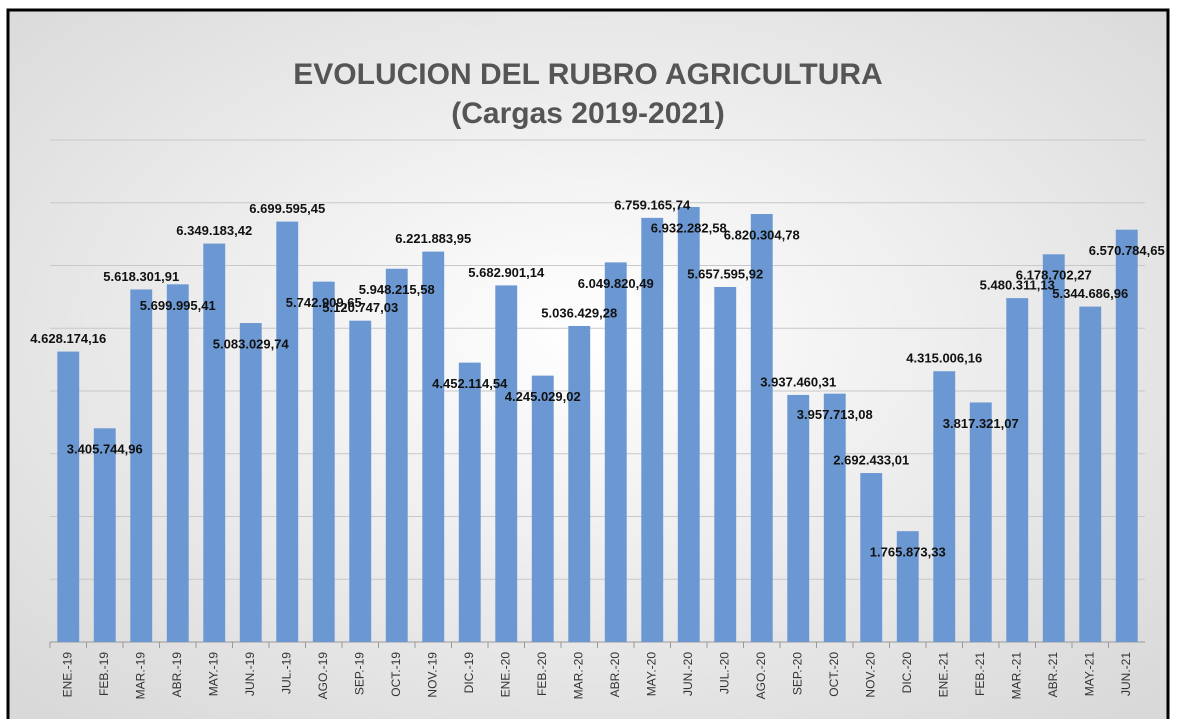  Describe the element at coordinates (213, 674) in the screenshot. I see `x-tick-label: MAY.-19` at that location.